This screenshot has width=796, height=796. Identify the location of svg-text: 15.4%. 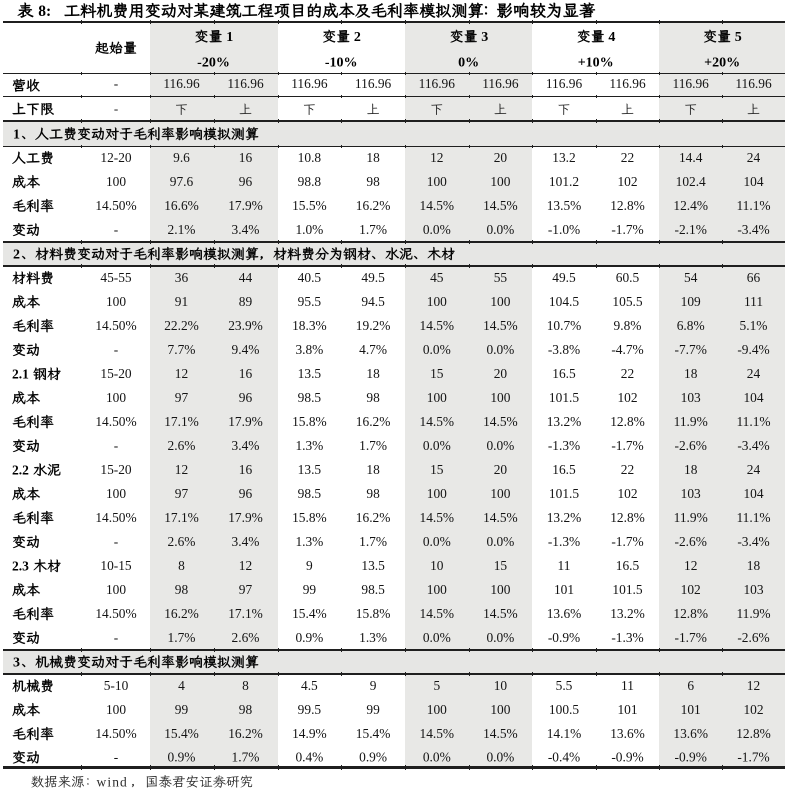
(181, 733).